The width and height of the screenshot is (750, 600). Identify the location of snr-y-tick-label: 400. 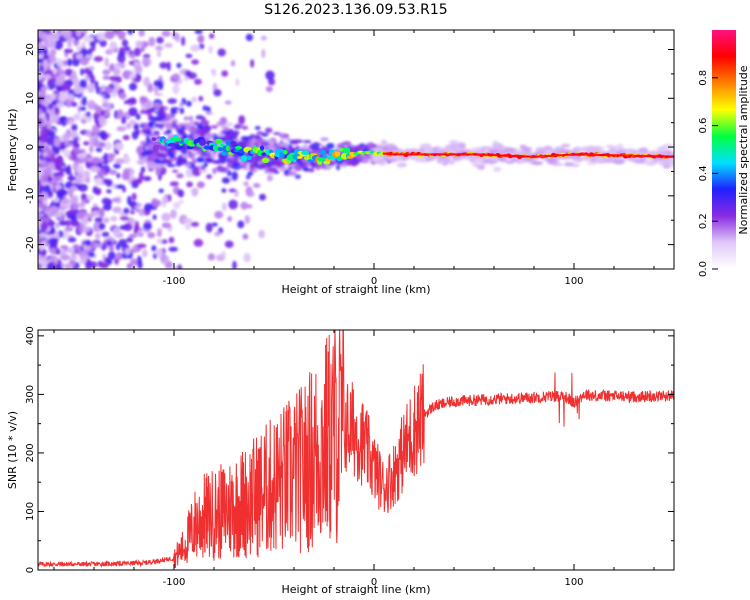
(30, 335).